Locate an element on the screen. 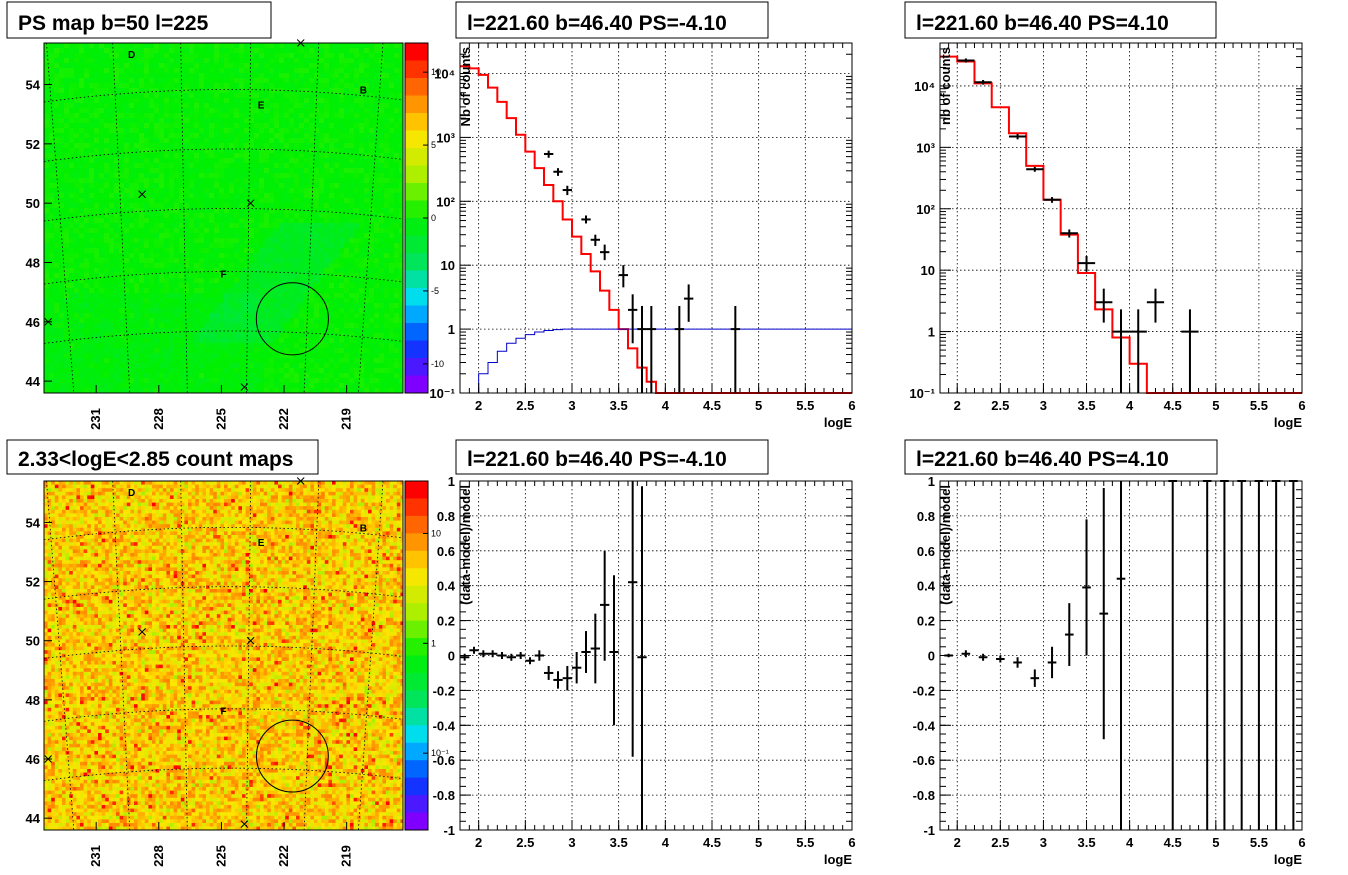 This screenshot has height=875, width=1348. colorbar-tick-label: 1 is located at coordinates (433, 643).